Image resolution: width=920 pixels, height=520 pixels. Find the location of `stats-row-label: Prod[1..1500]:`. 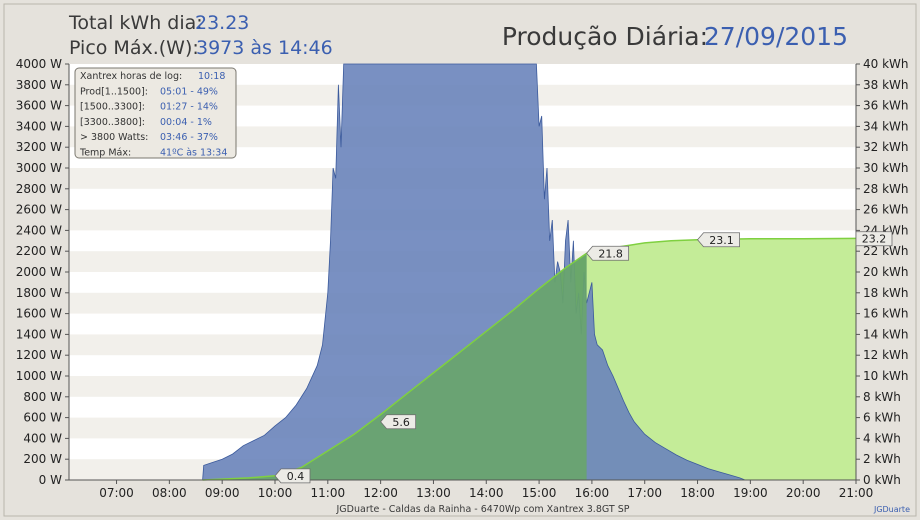

stats-row-label: Prod[1..1500]: is located at coordinates (114, 91).